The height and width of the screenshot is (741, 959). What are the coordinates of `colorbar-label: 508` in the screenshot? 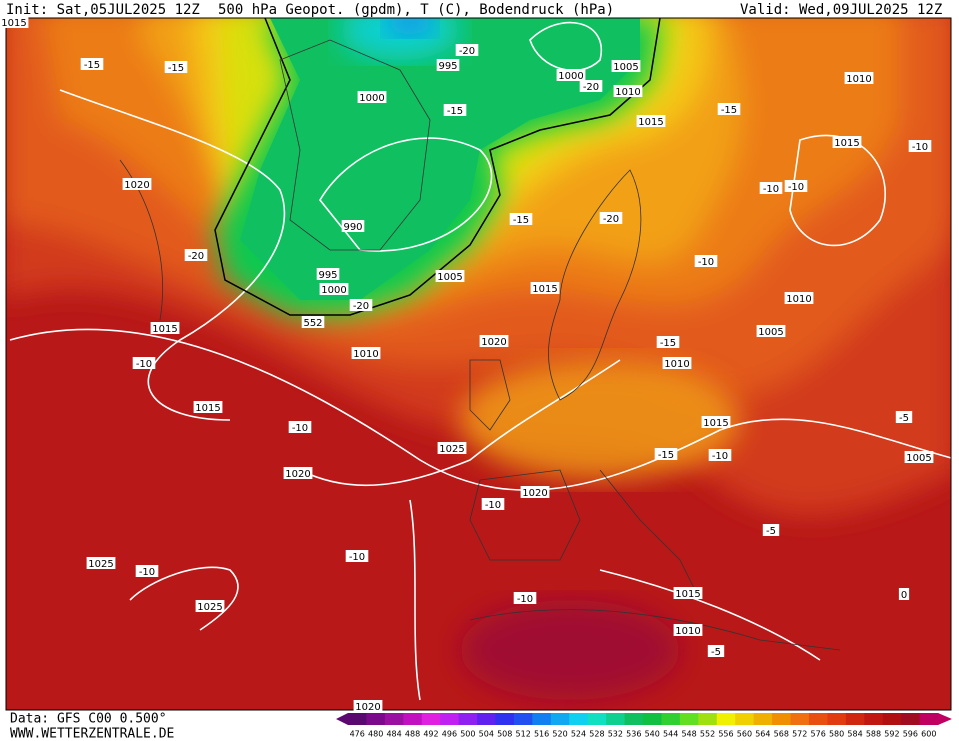 It's located at (504, 734).